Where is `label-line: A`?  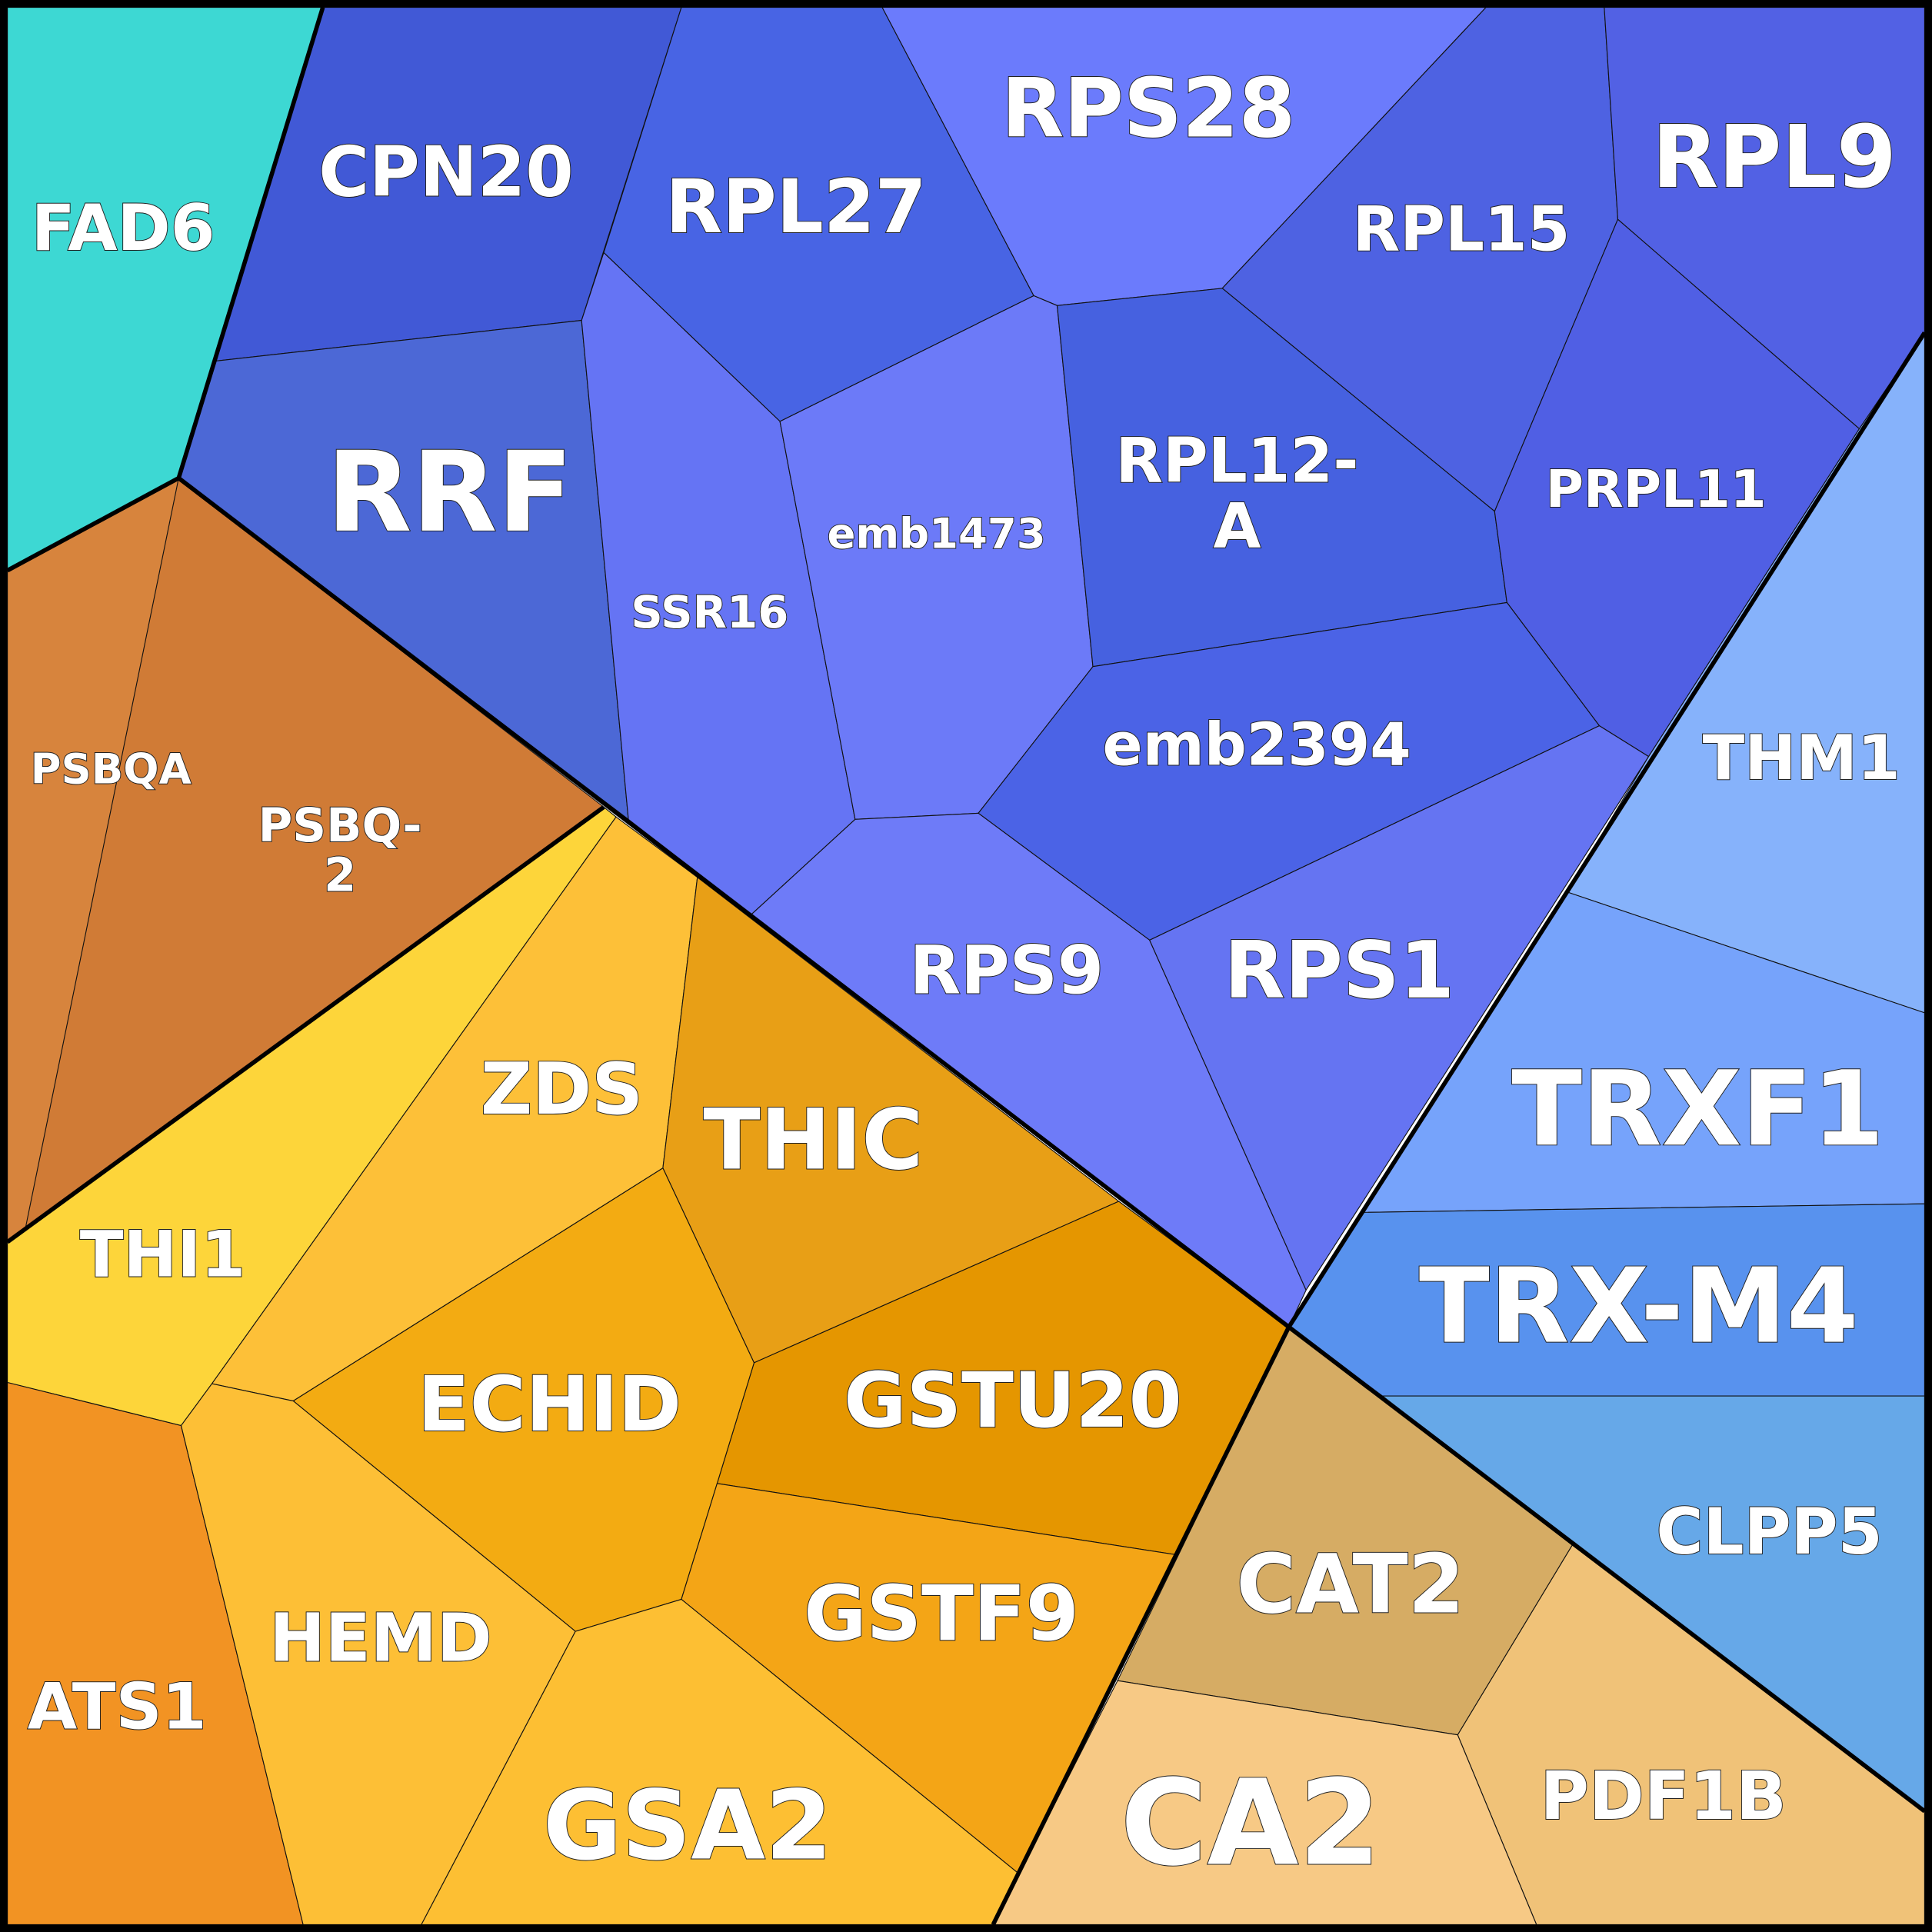 label-line: A is located at coordinates (1237, 525).